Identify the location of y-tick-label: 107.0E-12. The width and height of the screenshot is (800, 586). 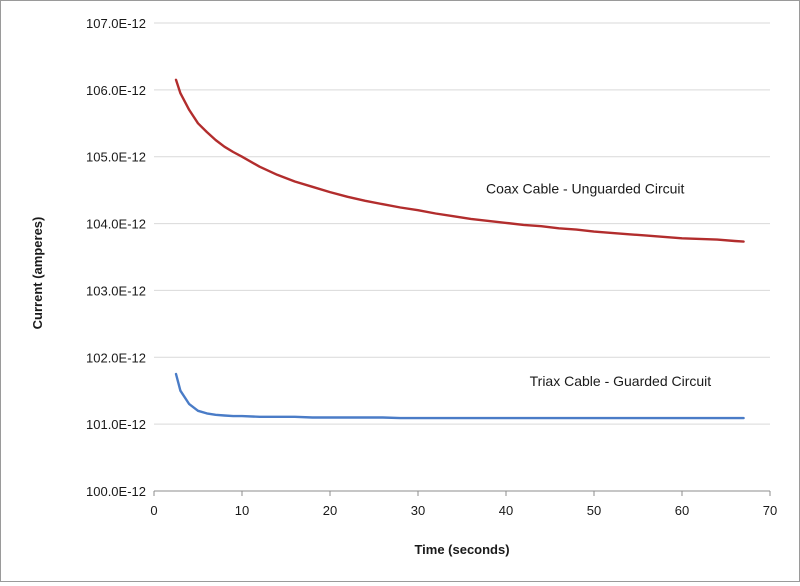
(116, 23).